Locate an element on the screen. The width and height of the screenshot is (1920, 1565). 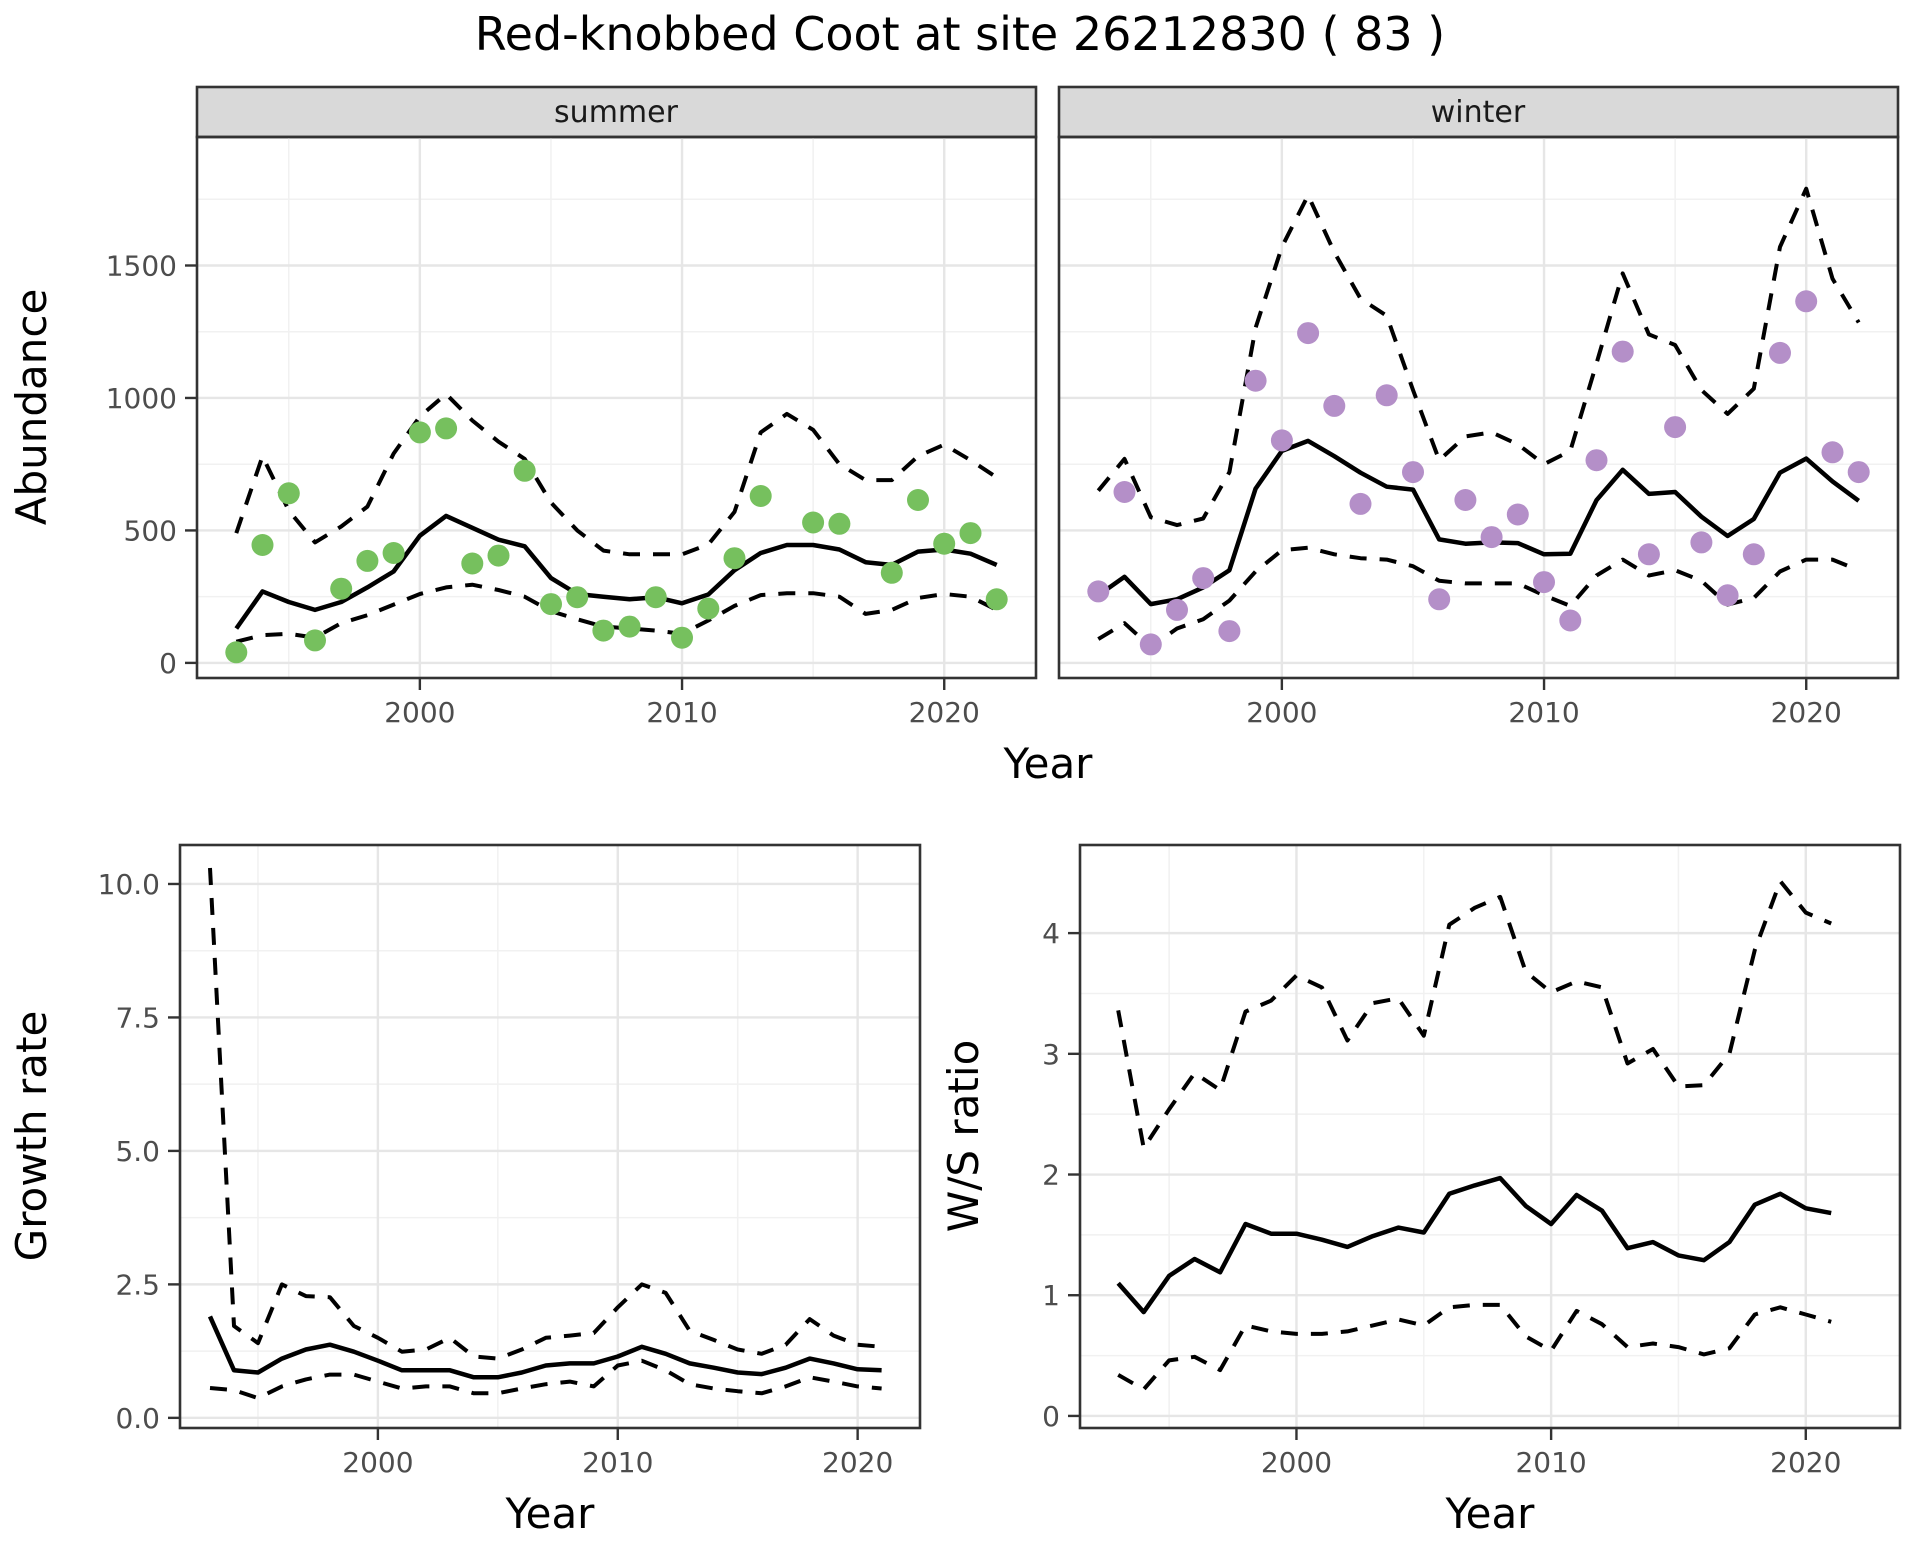
y-axis-tick-label: 0.0 is located at coordinates (137, 1418).